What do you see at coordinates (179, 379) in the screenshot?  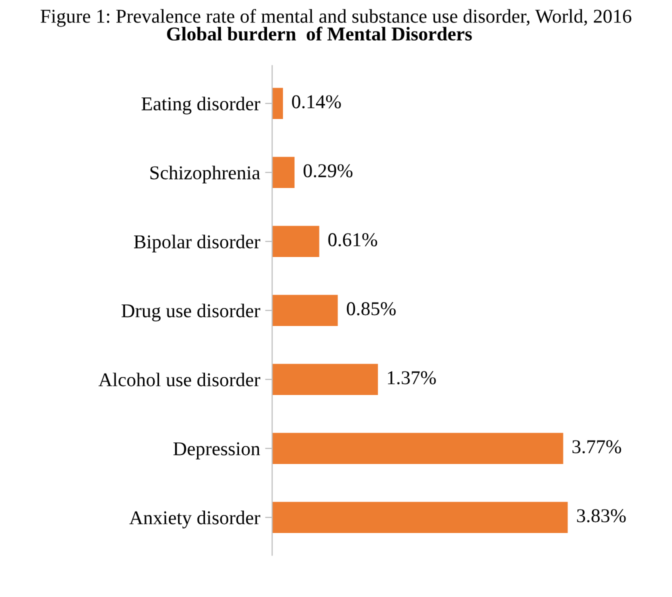 I see `y-tick-label: Alcohol use disorder` at bounding box center [179, 379].